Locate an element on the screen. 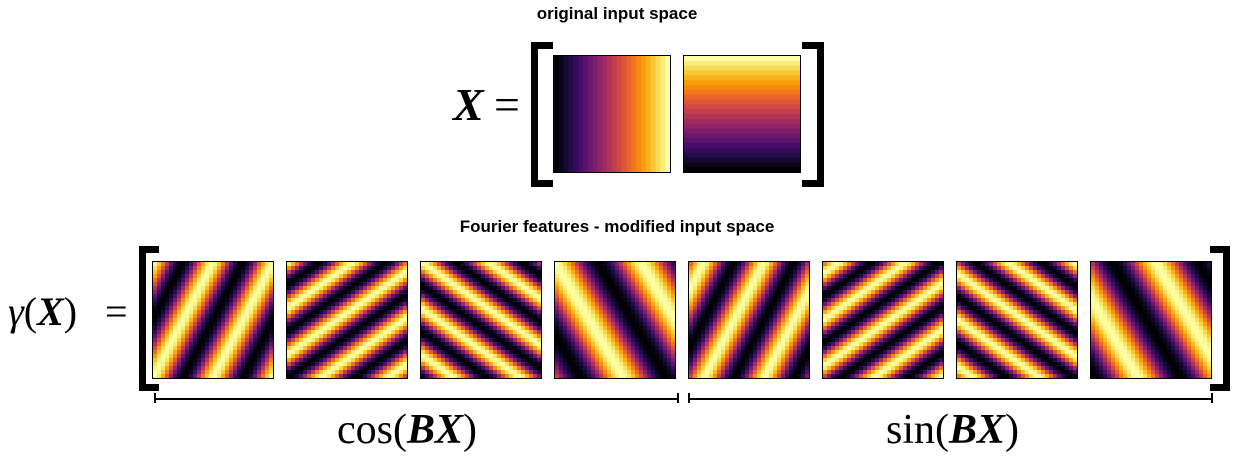 Image resolution: width=1234 pixels, height=458 pixels. cos-group-left-tick is located at coordinates (155, 398).